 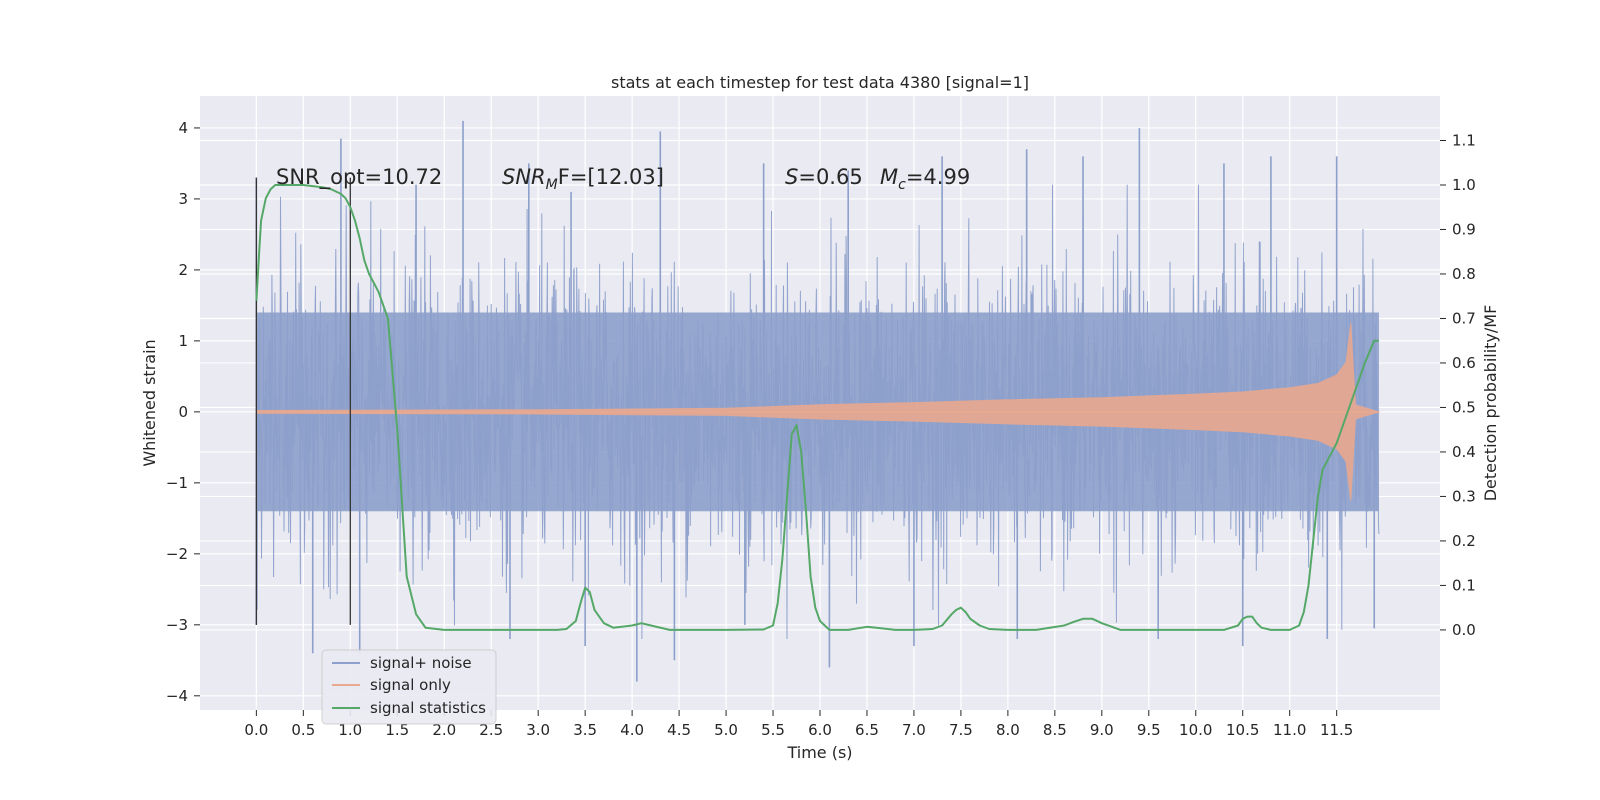 I want to click on right-y-tick-label: 0.0, so click(x=1464, y=630).